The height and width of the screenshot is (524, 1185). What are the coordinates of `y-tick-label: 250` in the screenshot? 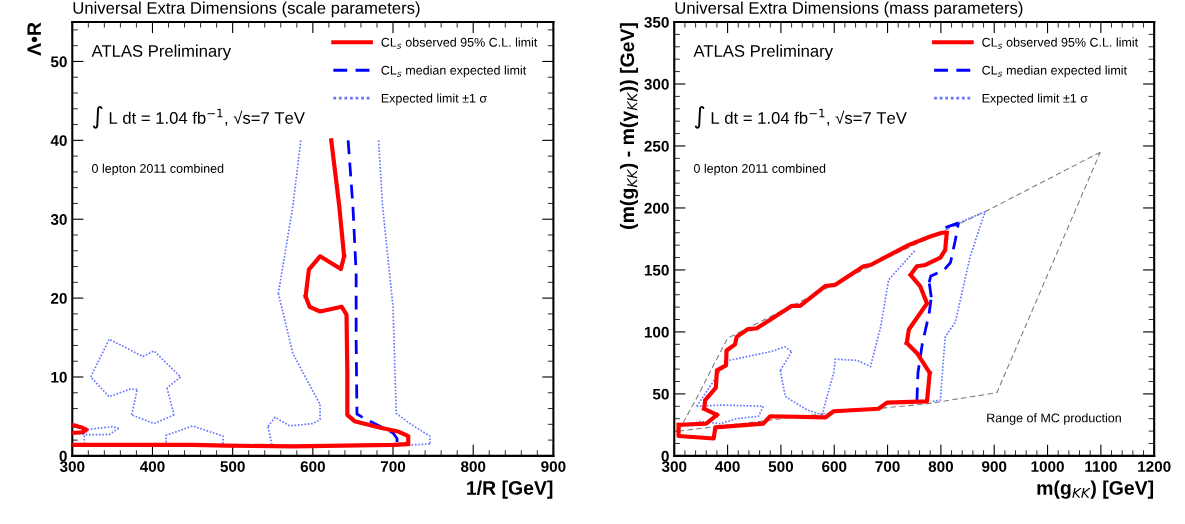 It's located at (656, 146).